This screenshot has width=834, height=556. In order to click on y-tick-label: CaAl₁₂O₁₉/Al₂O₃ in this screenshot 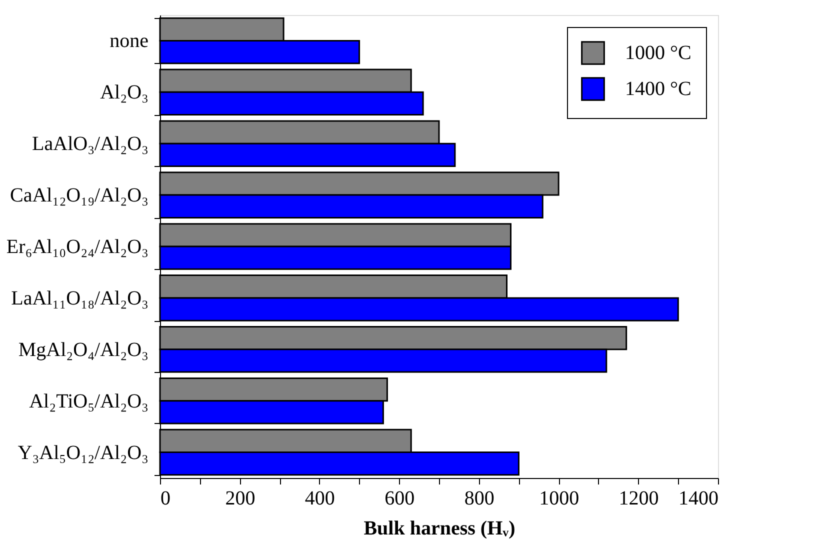, I will do `click(79, 195)`.